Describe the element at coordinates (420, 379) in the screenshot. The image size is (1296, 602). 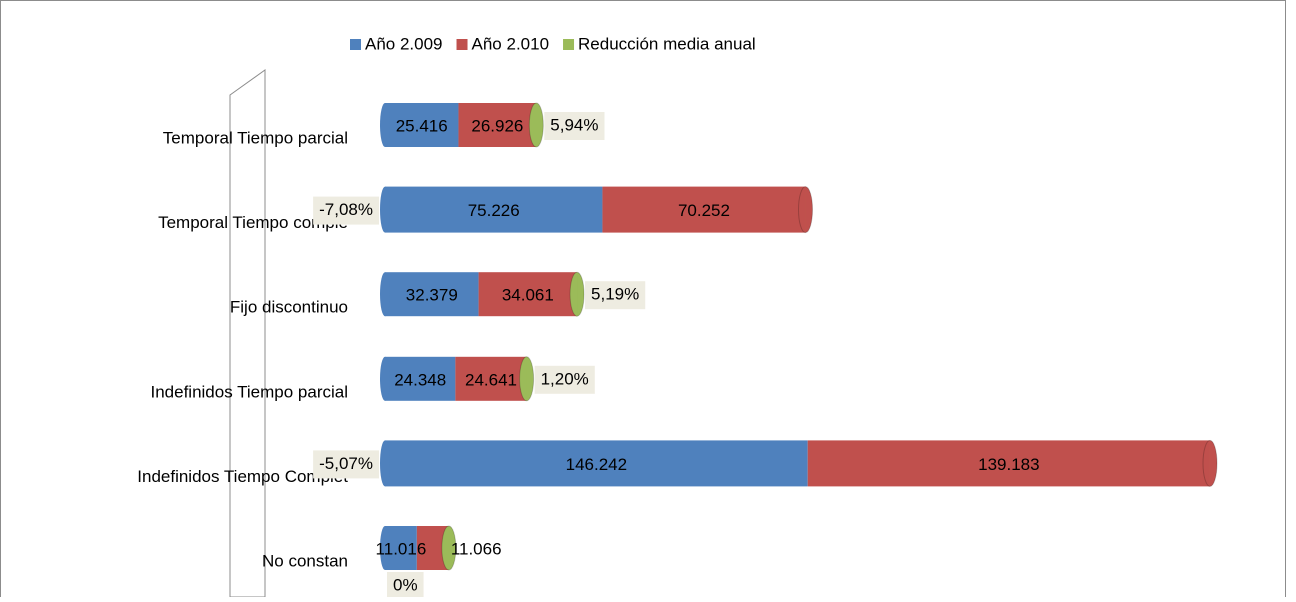
I see `data-label: 24.348` at that location.